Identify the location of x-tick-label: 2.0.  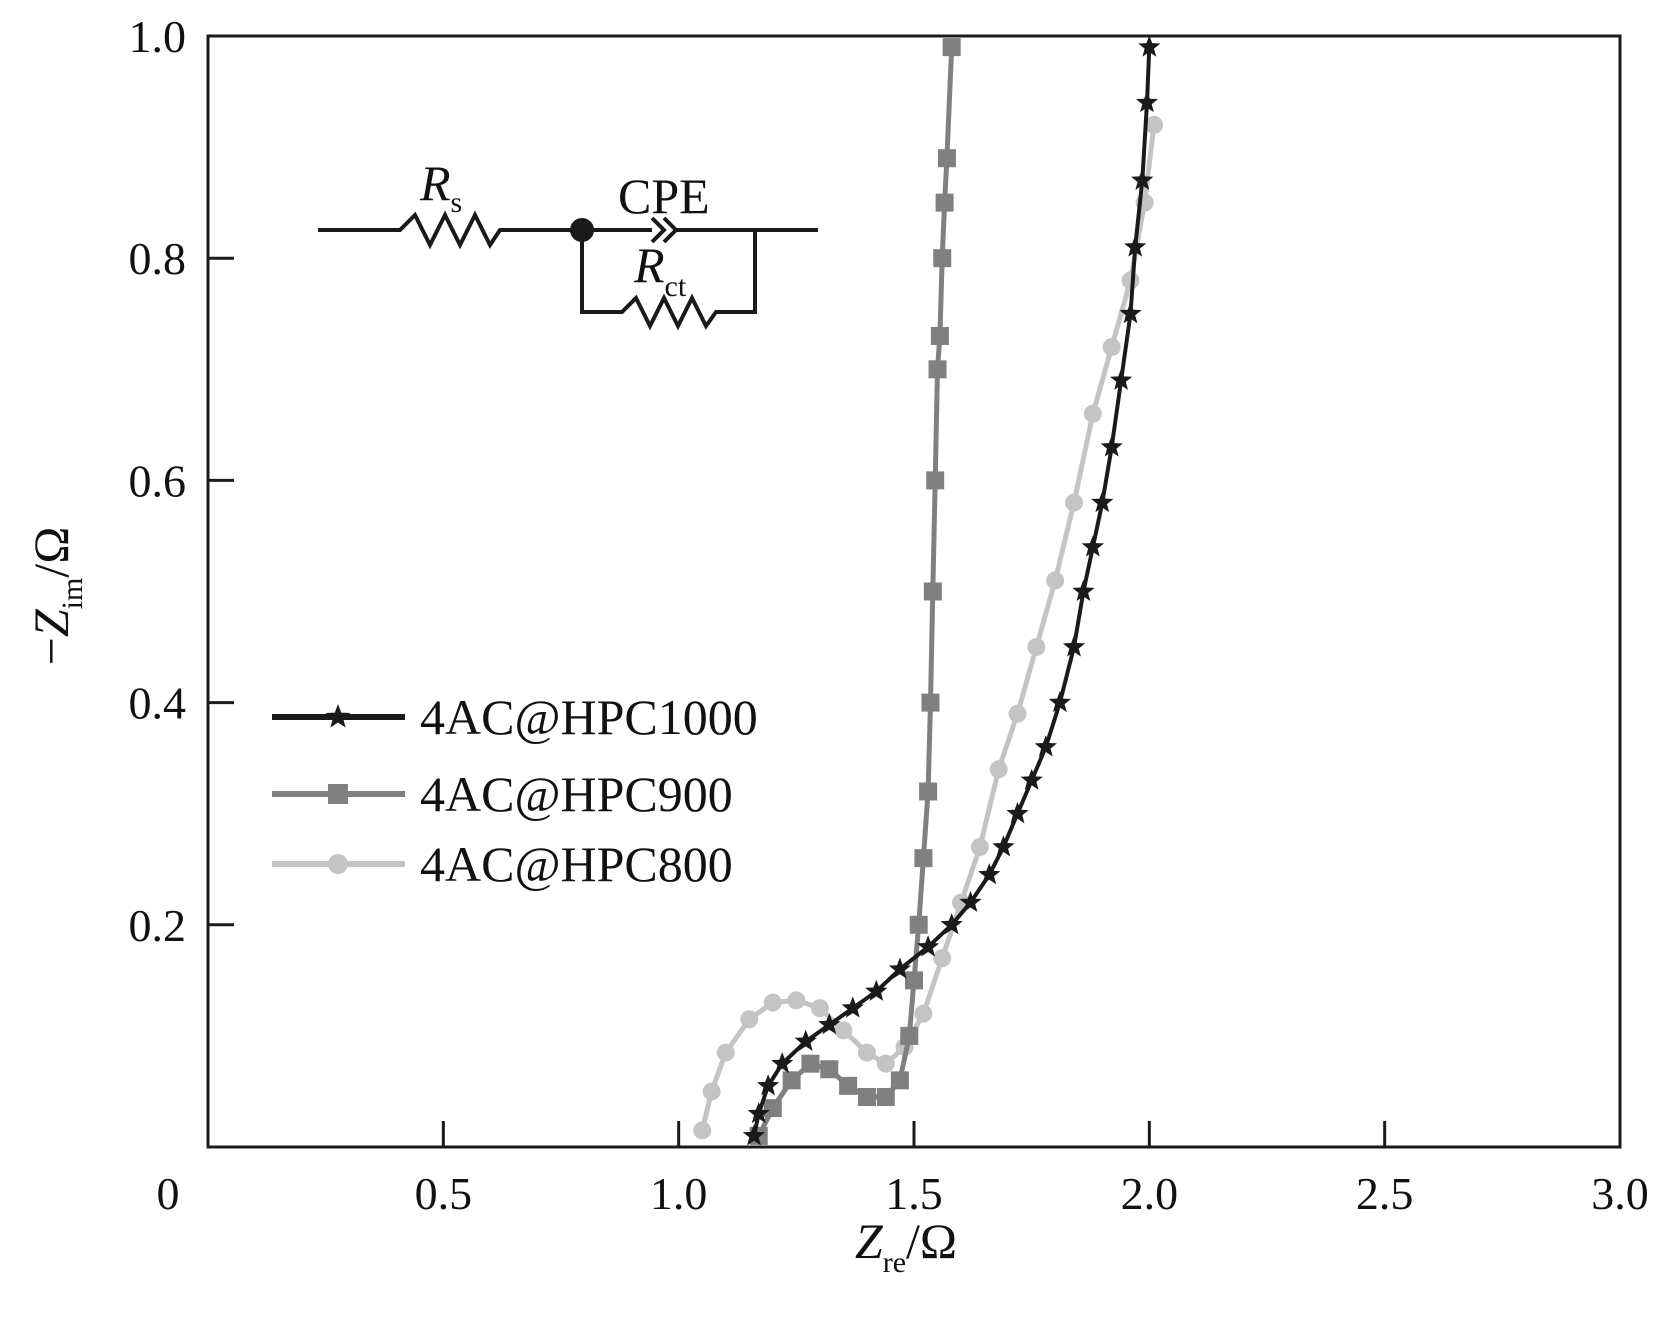
(1150, 1193).